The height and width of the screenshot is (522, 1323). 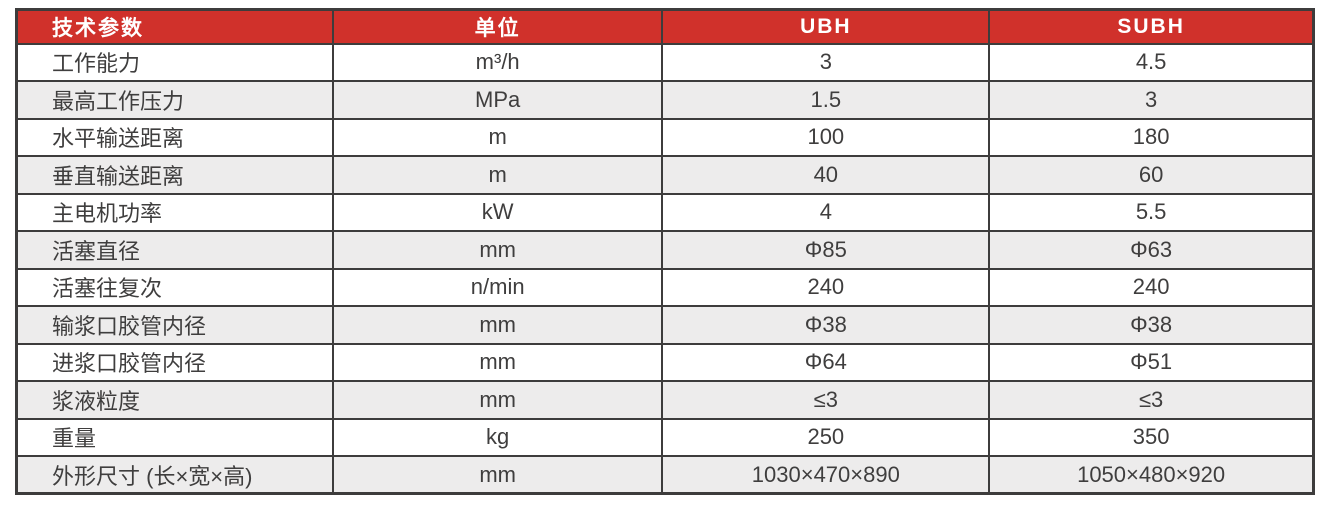 I want to click on table-row: 活塞直径 mm Φ85 Φ63, so click(x=665, y=250).